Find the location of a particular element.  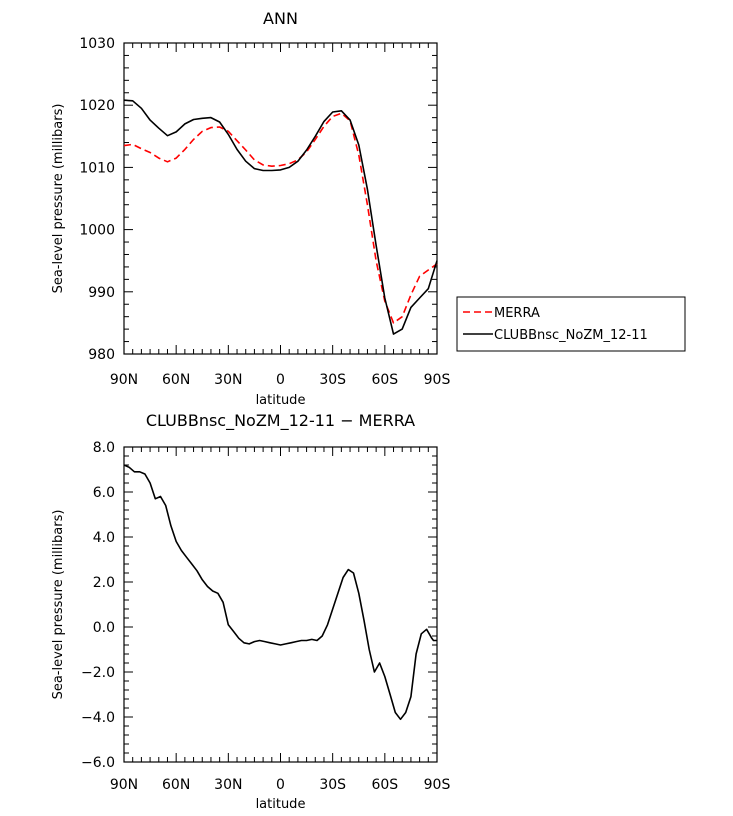

chart-title: ANN is located at coordinates (280, 18).